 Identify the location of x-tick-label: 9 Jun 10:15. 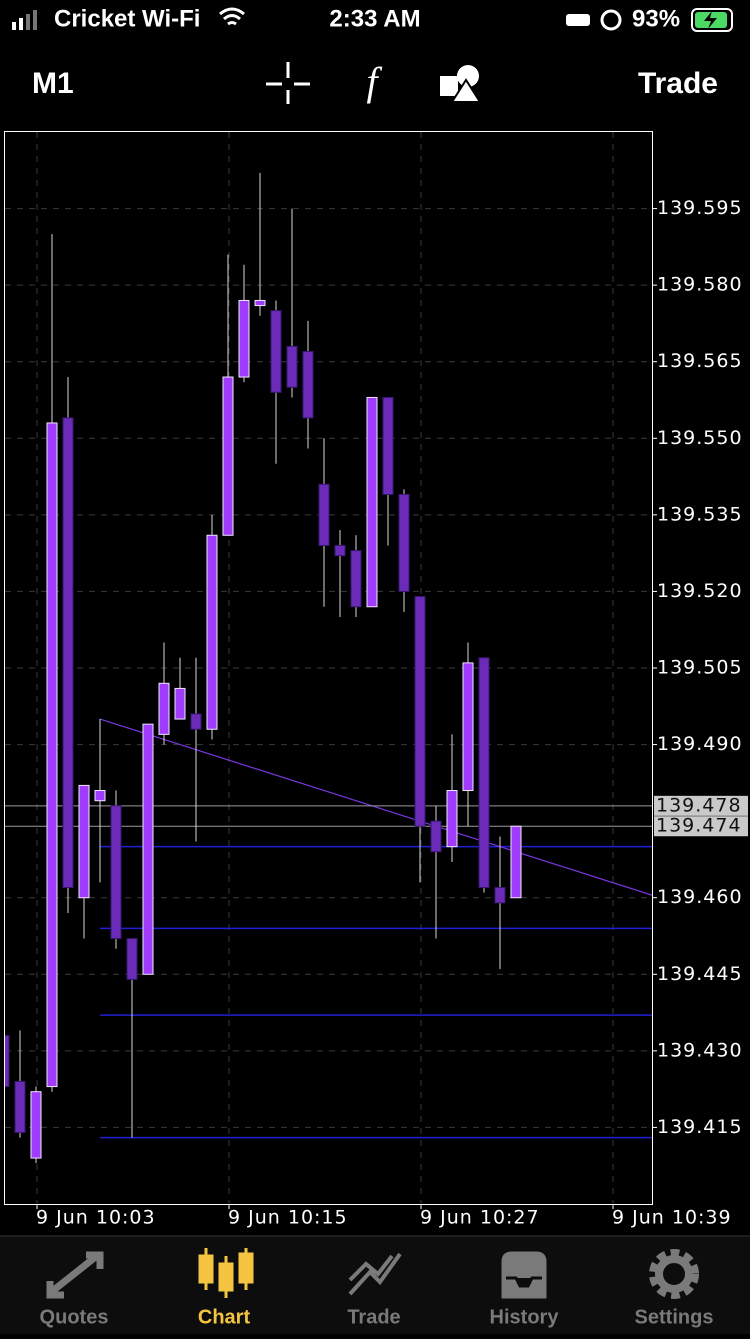
(288, 1218).